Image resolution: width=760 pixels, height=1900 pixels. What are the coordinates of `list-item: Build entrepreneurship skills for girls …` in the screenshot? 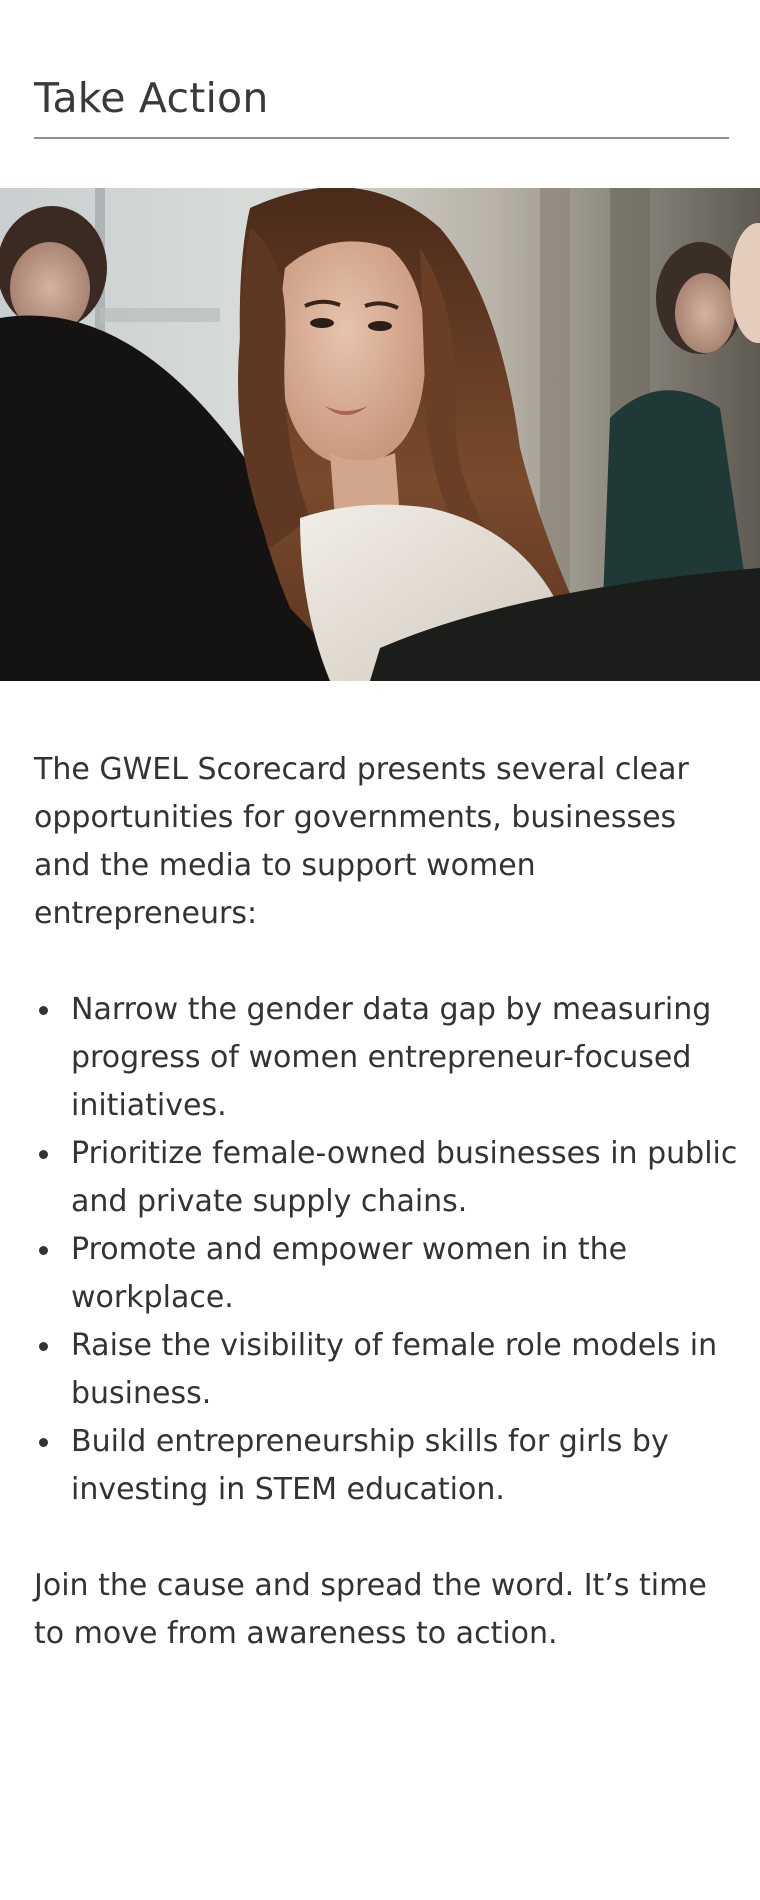 It's located at (386, 1466).